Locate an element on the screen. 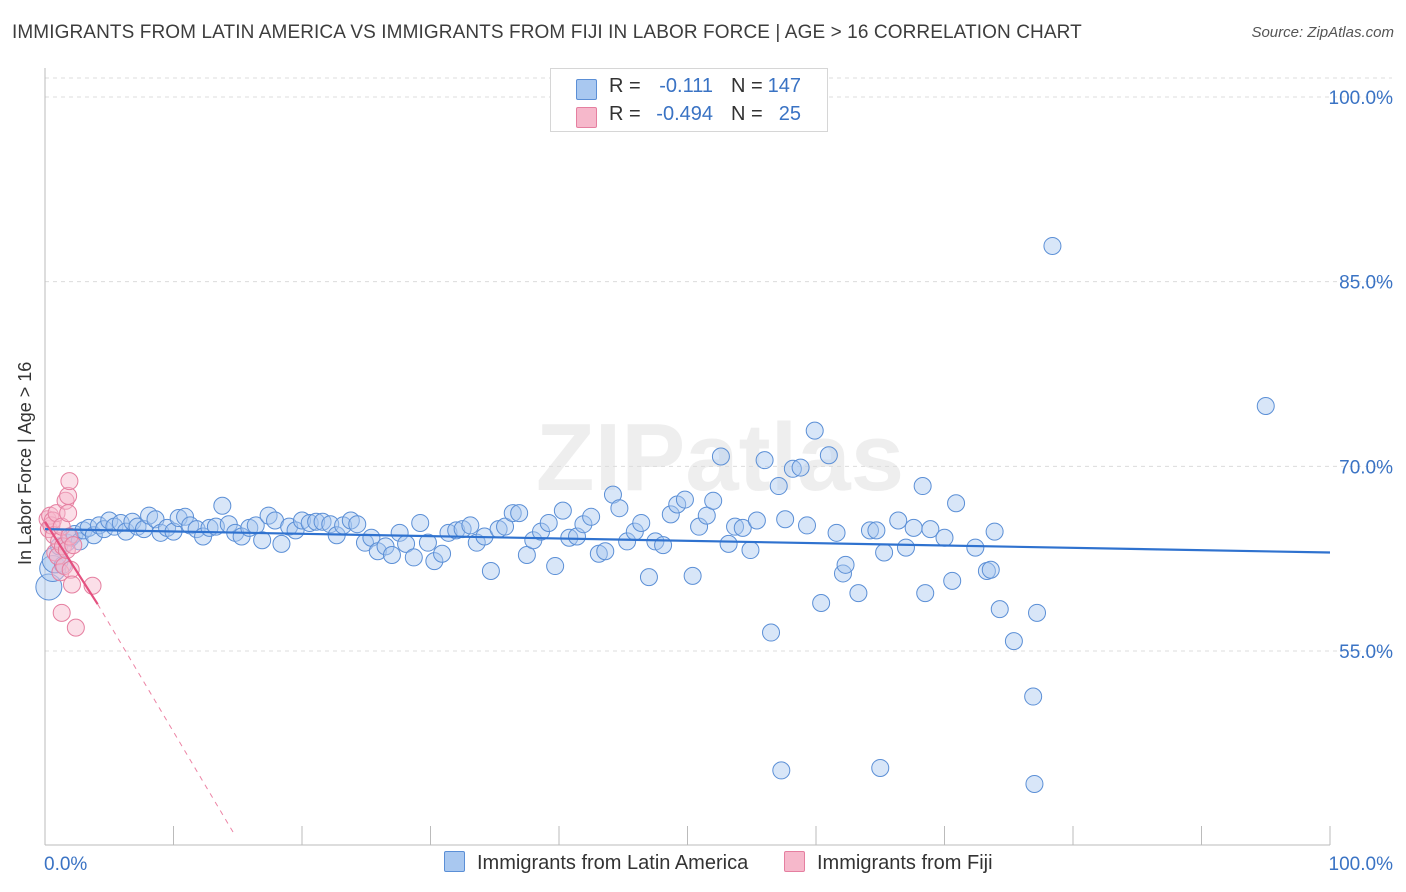 This screenshot has width=1406, height=892. x-tick-label-max: 100.0% is located at coordinates (1361, 864).